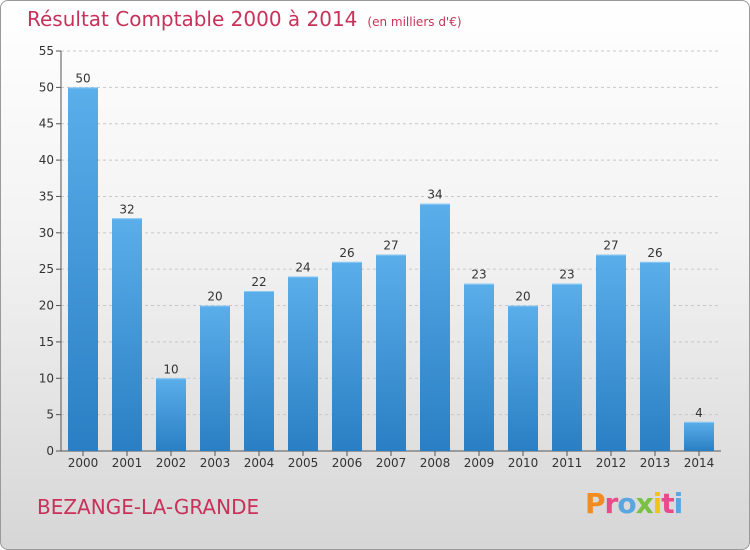  I want to click on bar-value-label: 50, so click(82, 78).